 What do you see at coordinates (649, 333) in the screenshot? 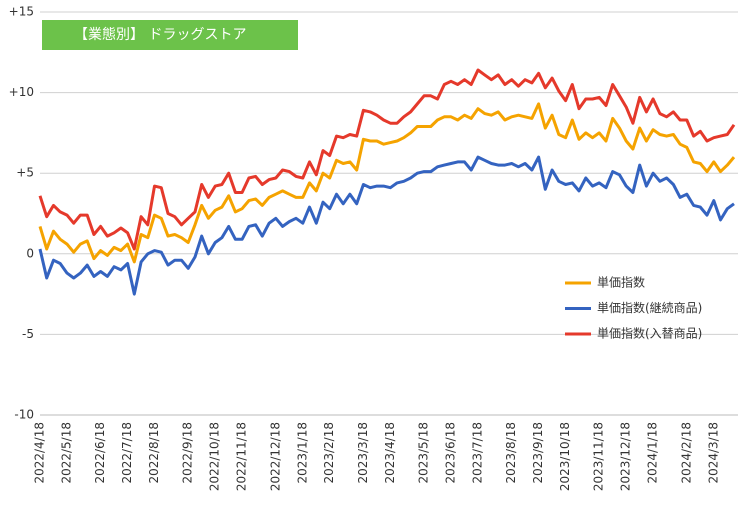
I see `legend-label: 単価指数(入替商品)` at bounding box center [649, 333].